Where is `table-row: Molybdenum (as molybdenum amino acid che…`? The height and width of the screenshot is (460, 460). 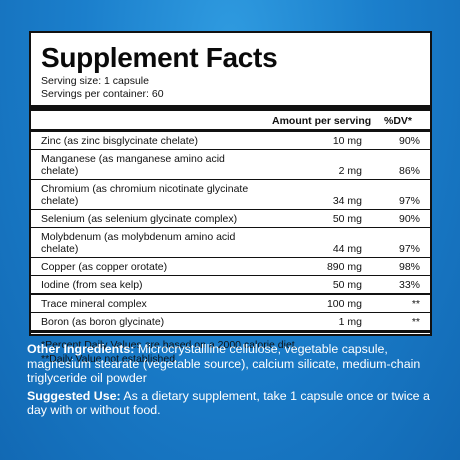
table-row: Molybdenum (as molybdenum amino acid che… is located at coordinates (230, 242).